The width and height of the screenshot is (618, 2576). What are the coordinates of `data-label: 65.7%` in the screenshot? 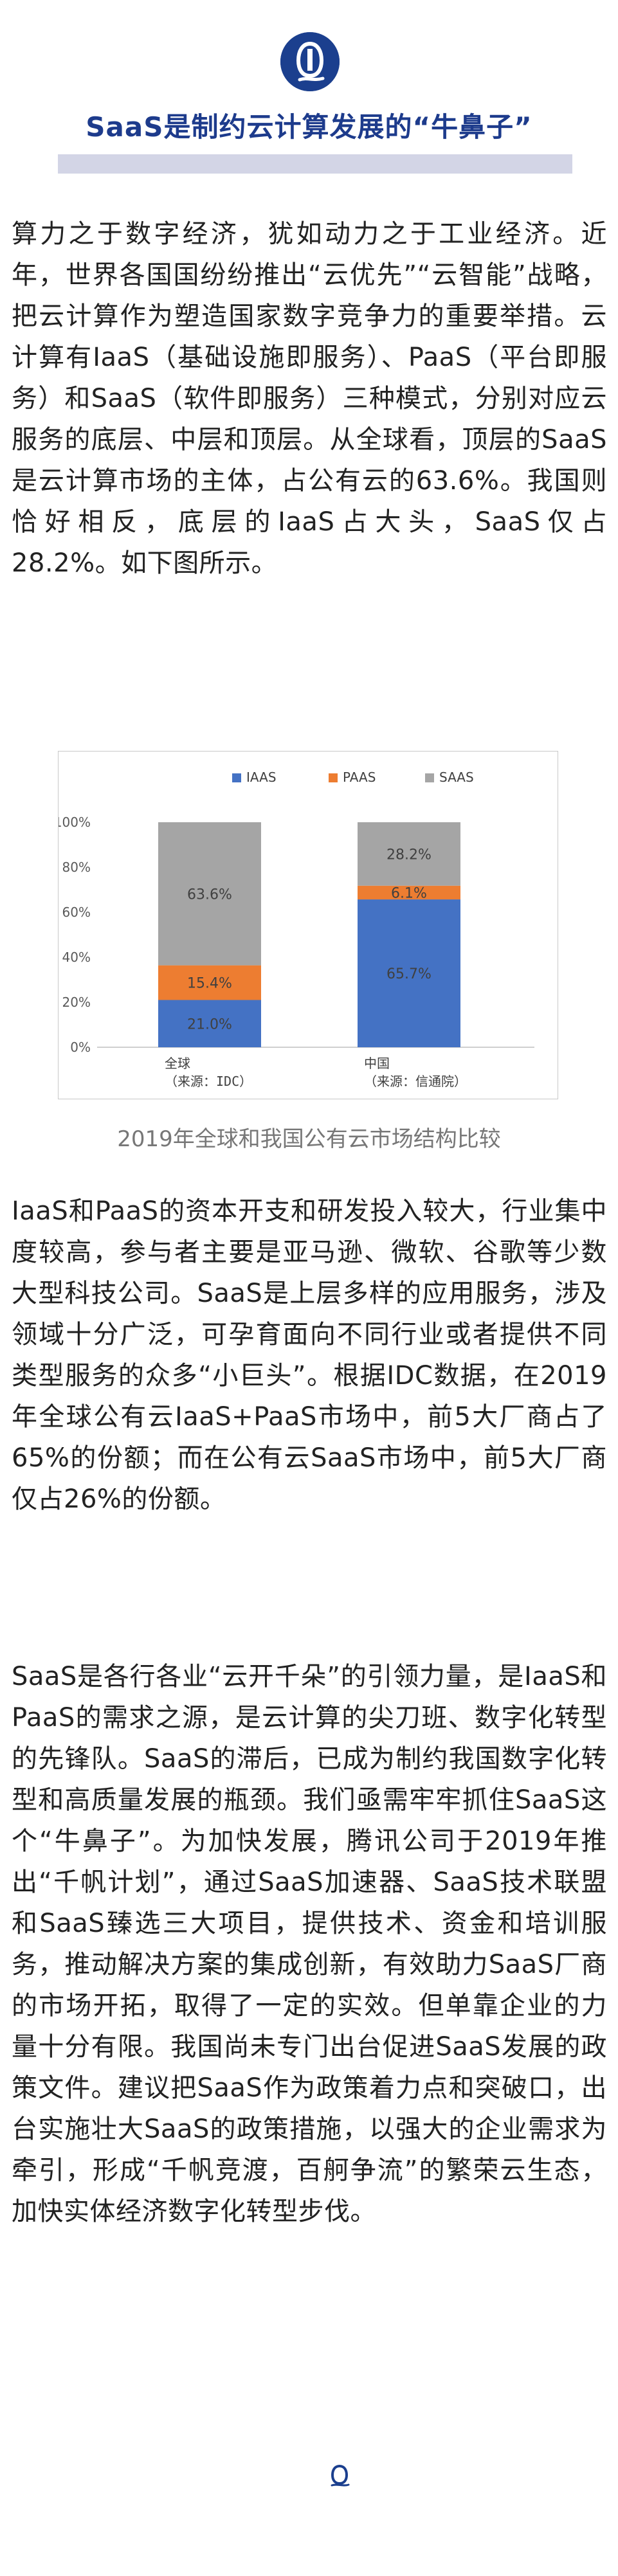 It's located at (409, 974).